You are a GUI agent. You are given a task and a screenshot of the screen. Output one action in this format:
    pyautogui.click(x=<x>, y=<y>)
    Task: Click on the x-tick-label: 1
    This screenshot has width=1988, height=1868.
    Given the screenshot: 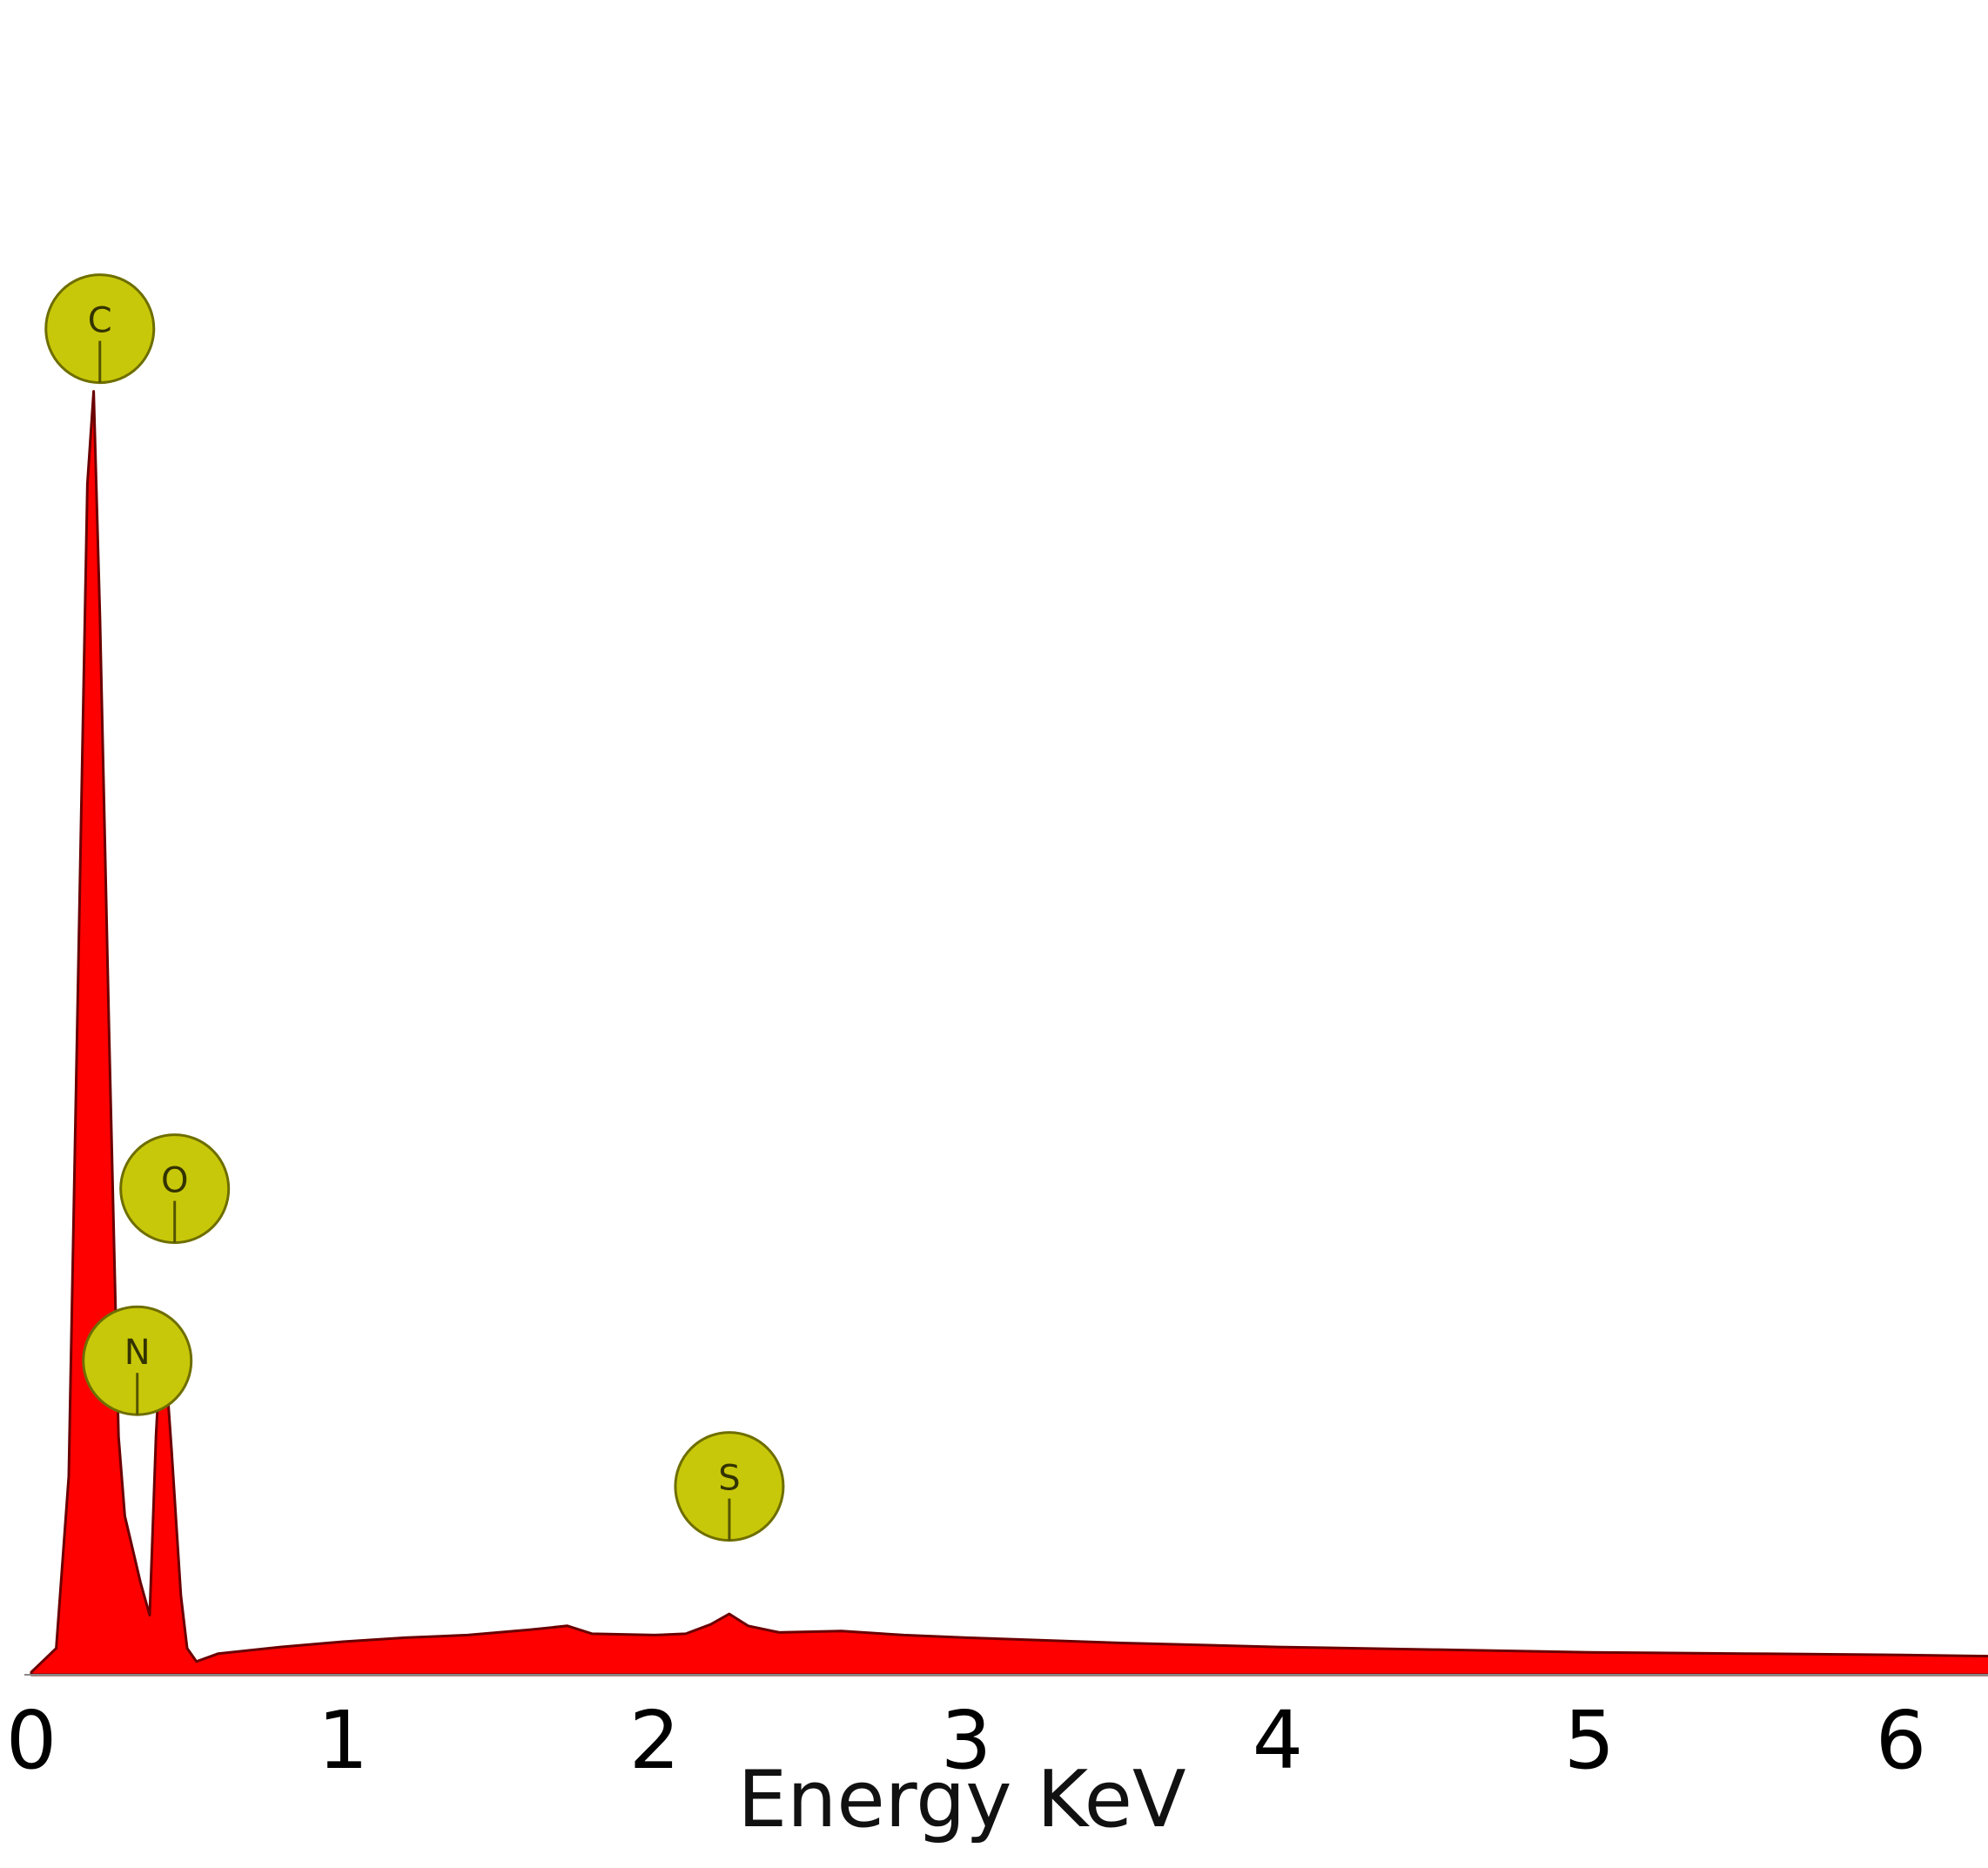 What is the action you would take?
    pyautogui.click(x=344, y=1740)
    